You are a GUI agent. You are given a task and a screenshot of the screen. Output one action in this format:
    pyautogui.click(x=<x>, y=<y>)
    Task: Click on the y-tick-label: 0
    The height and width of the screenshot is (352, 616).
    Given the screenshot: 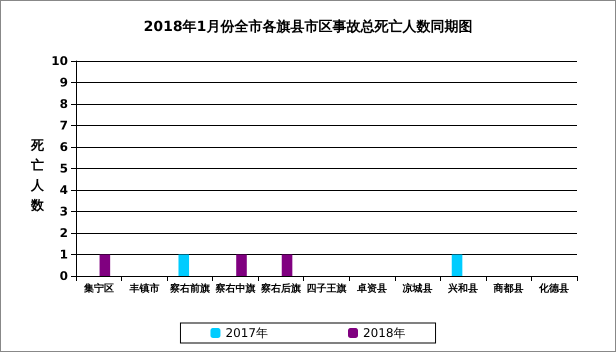 What is the action you would take?
    pyautogui.click(x=64, y=276)
    